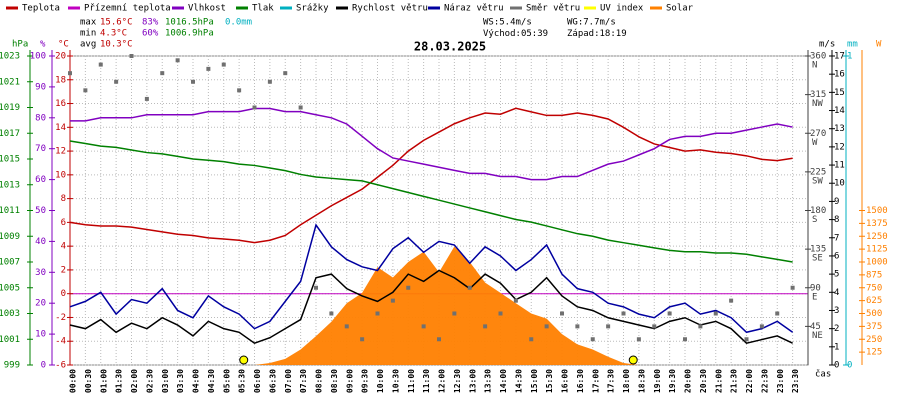  I want to click on y-tick-label: 1005, so click(10, 288).